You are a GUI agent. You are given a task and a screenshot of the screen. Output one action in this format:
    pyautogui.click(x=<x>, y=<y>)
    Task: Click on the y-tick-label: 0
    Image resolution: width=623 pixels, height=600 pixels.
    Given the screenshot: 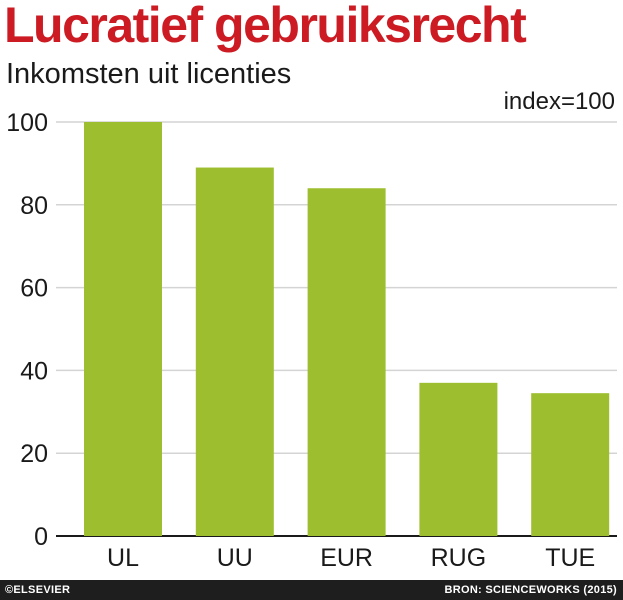 What is the action you would take?
    pyautogui.click(x=41, y=537)
    